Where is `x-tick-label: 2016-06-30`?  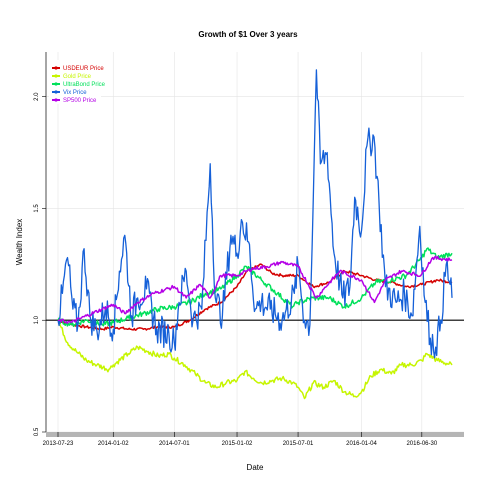 x-tick-label: 2016-06-30 is located at coordinates (421, 444).